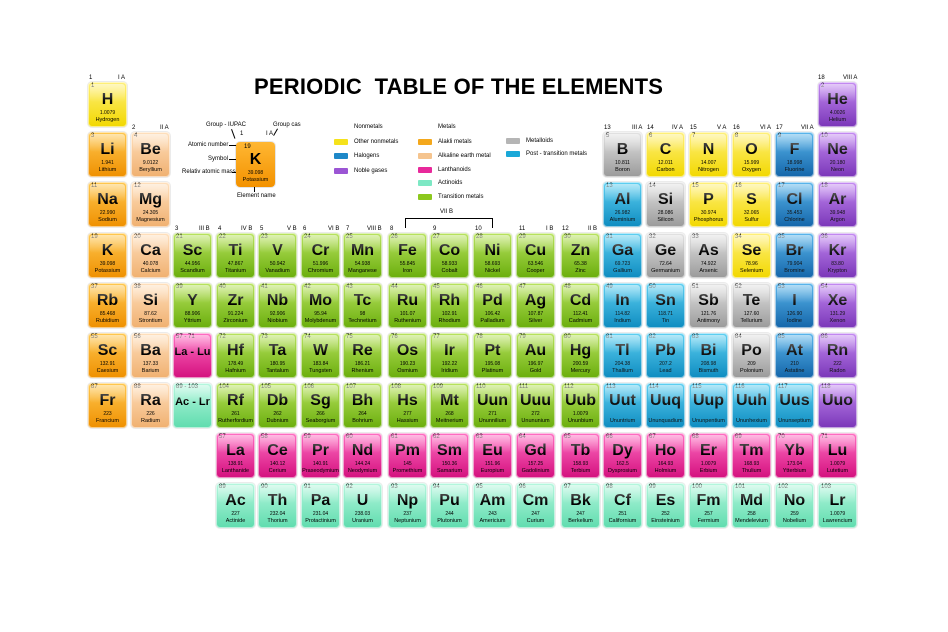 The width and height of the screenshot is (948, 632). I want to click on element-symbol: S, so click(751, 199).